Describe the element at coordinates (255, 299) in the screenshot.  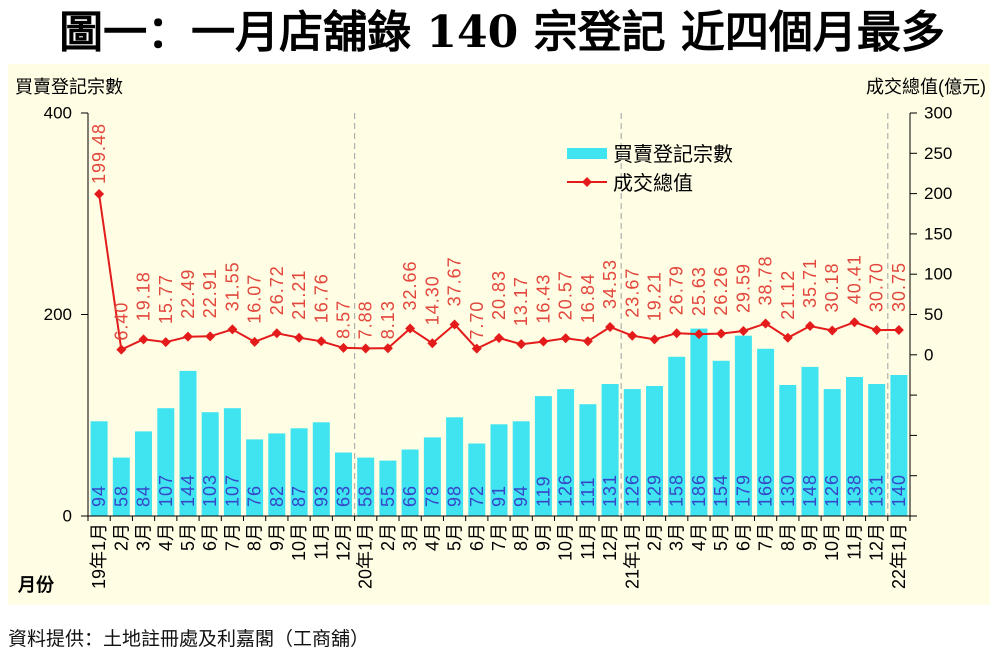
I see `line-value-label-8: 16.07` at that location.